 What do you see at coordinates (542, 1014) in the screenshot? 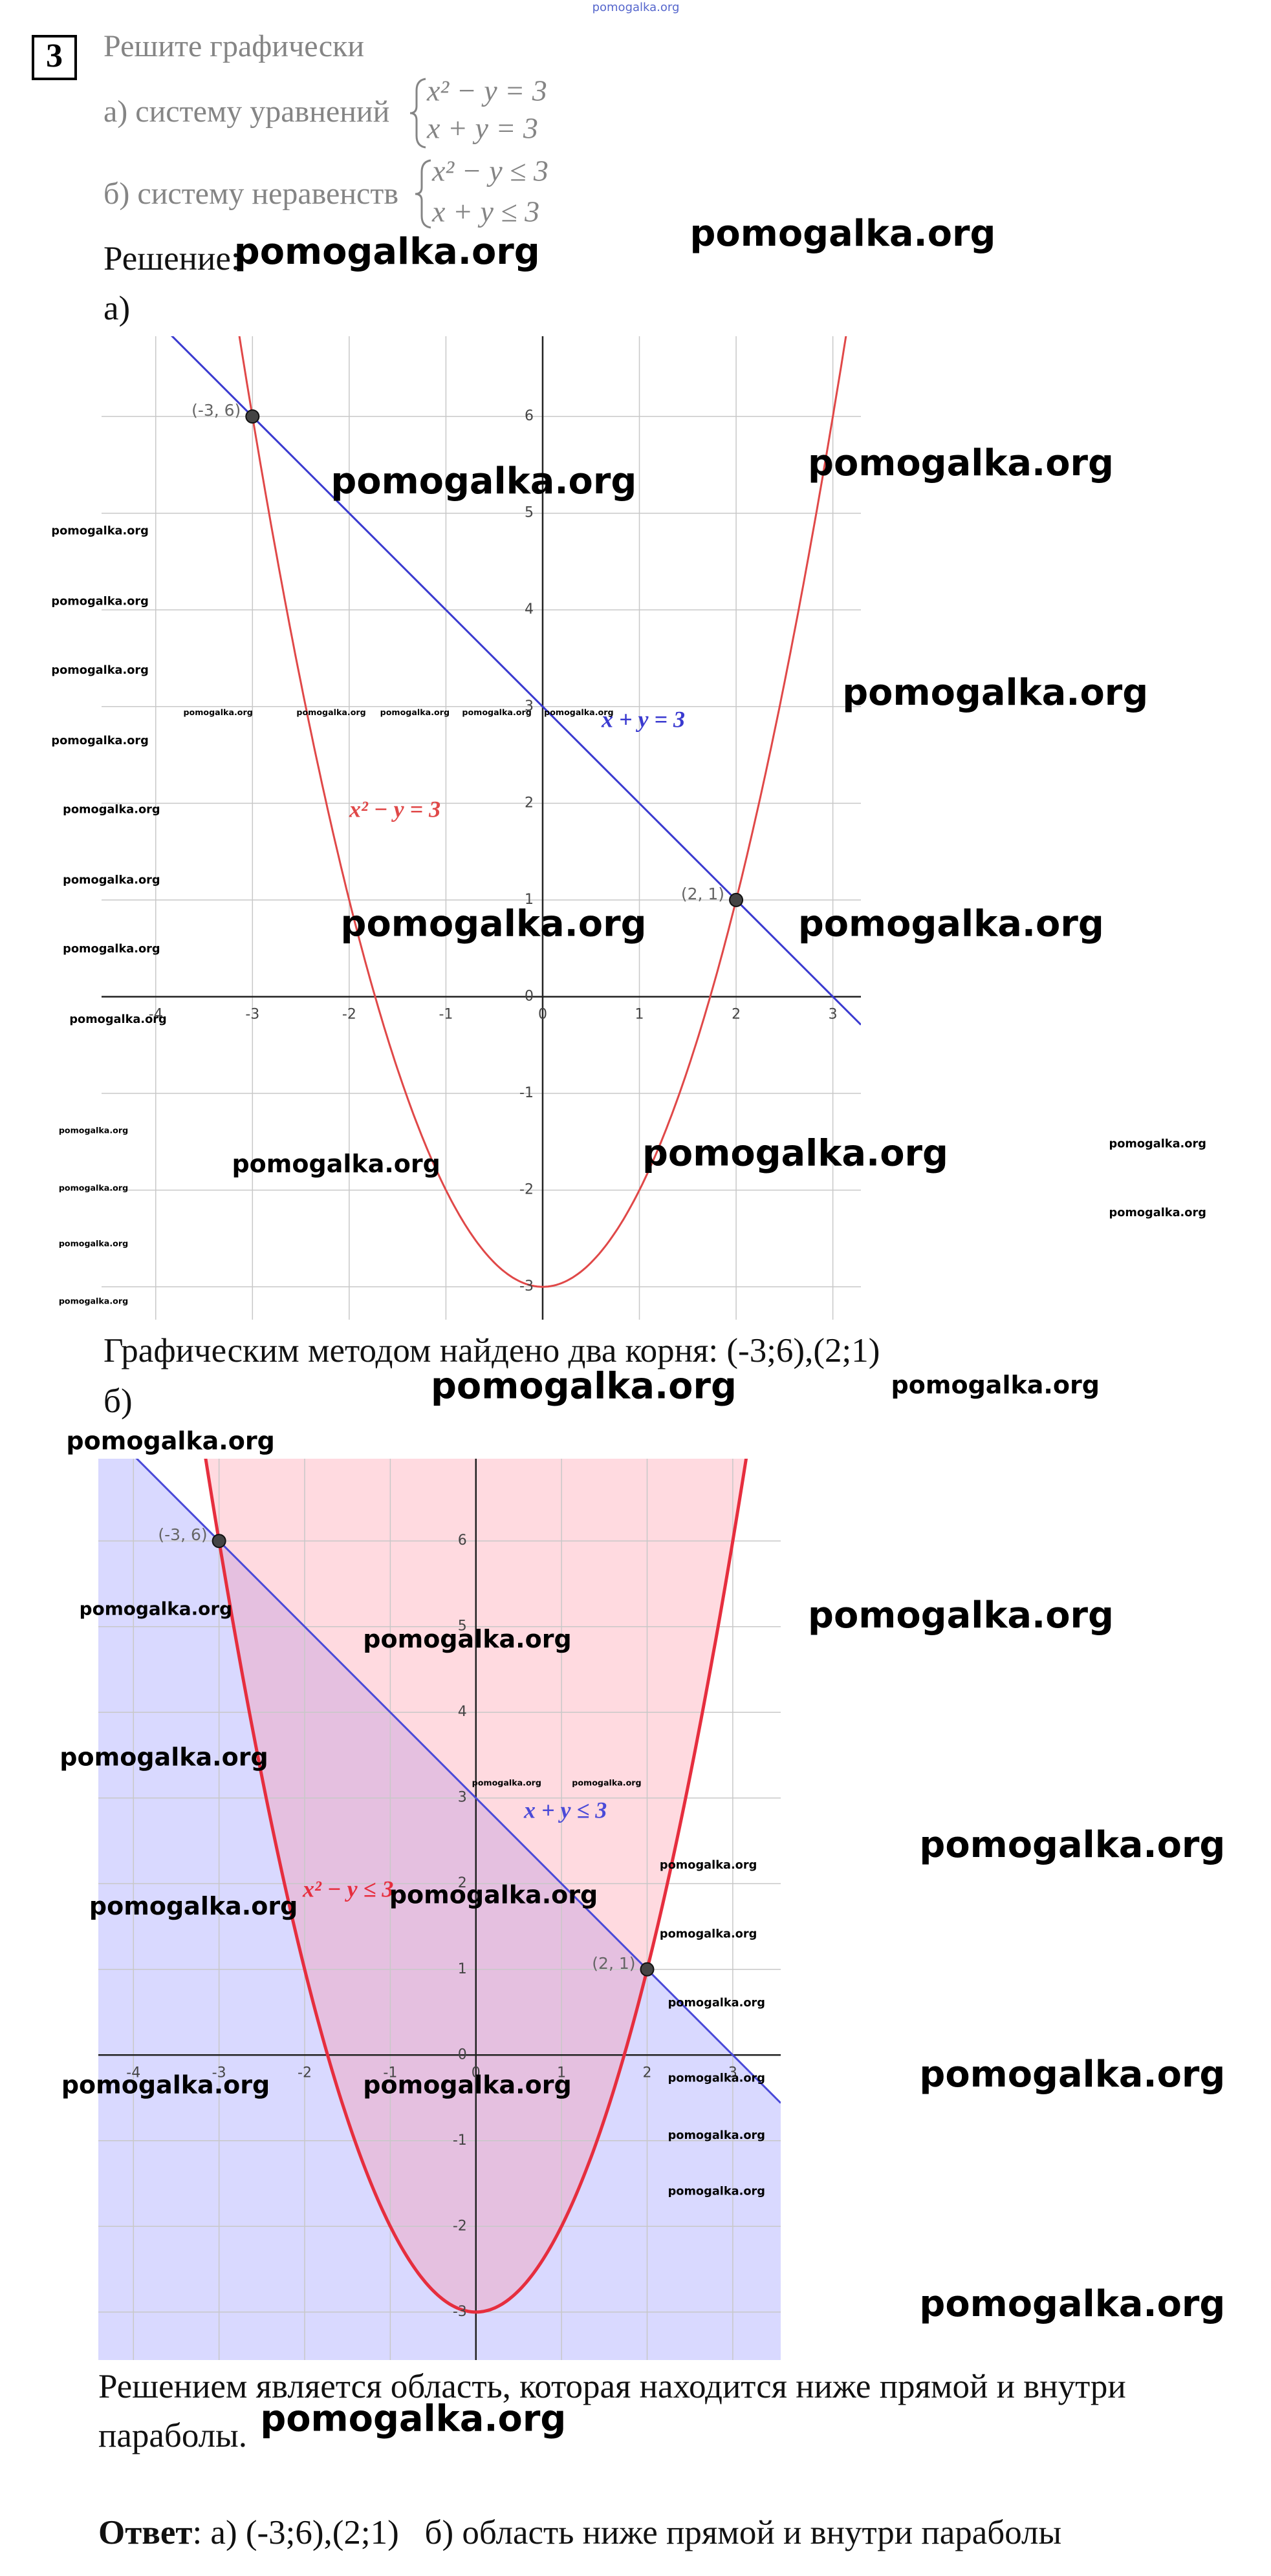
I see `x-tick-label: 0` at bounding box center [542, 1014].